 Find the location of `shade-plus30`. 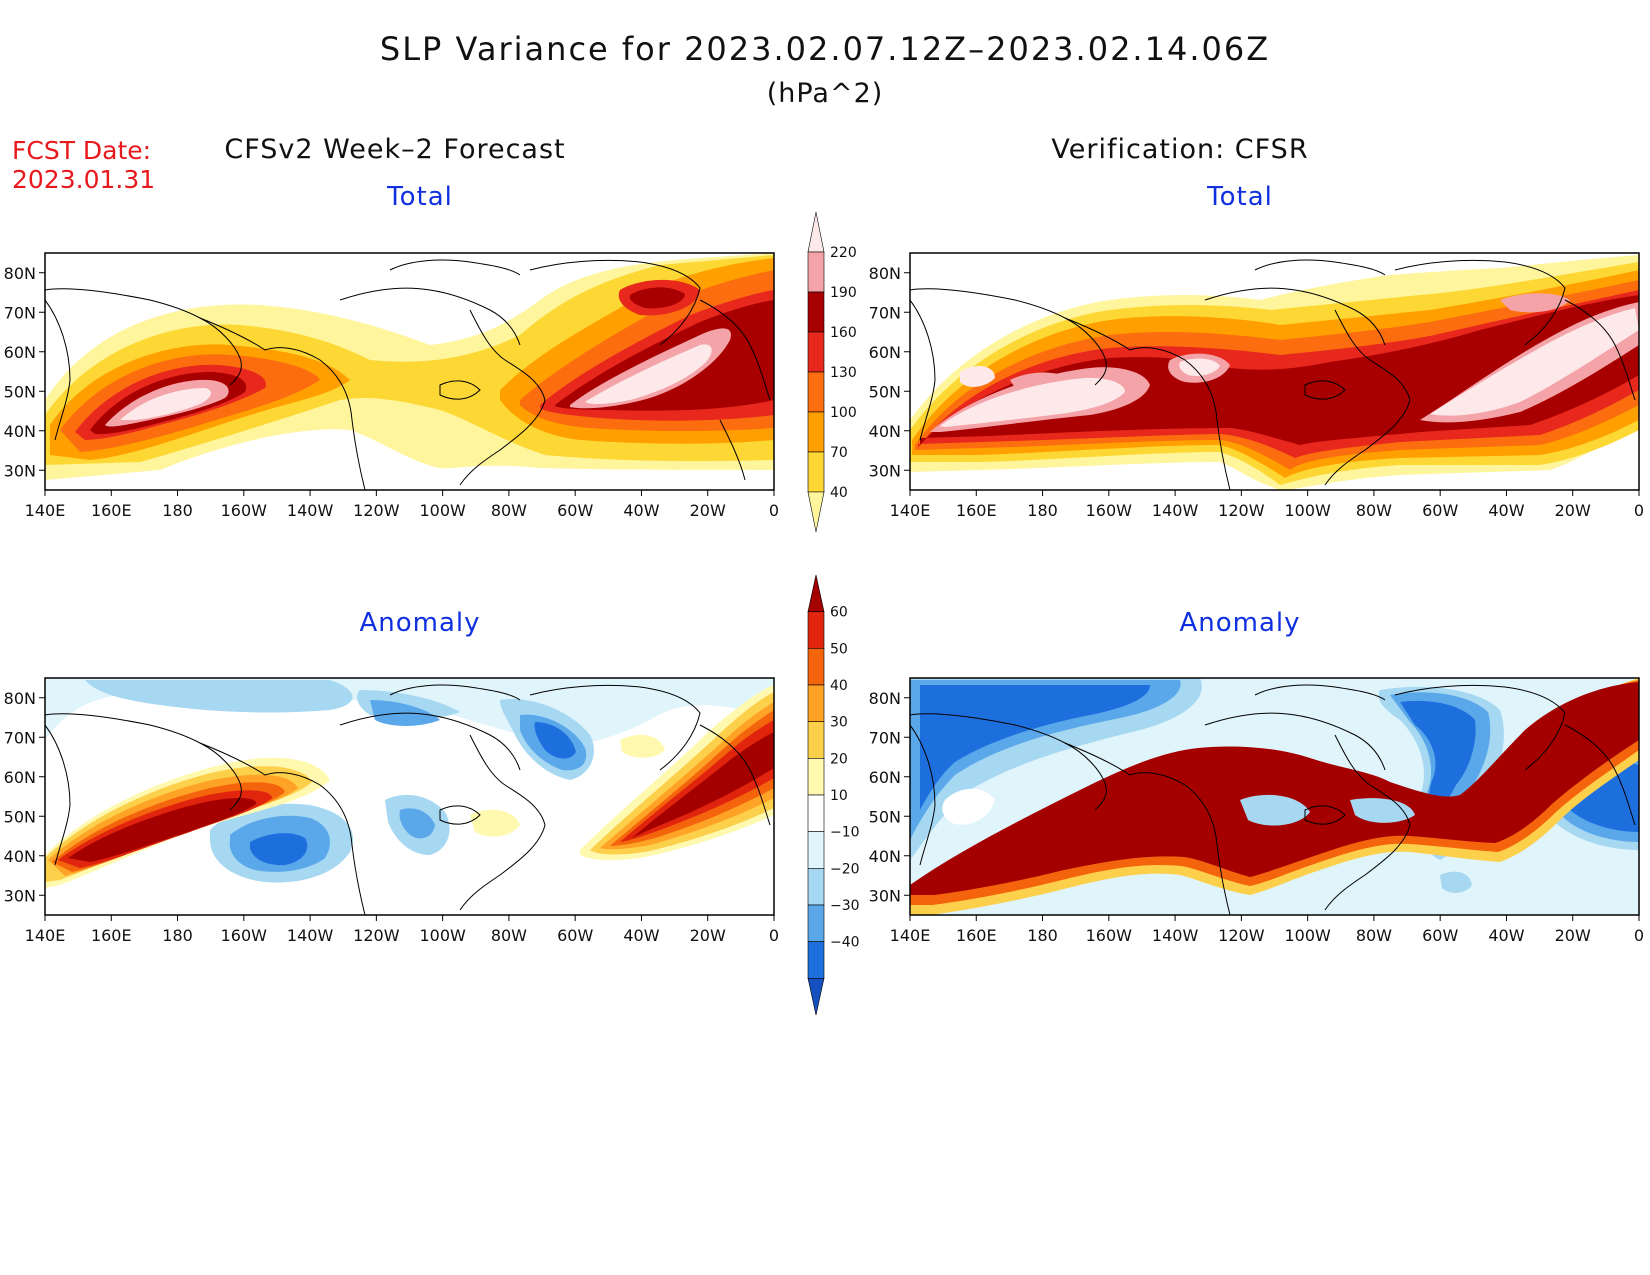

shade-plus30 is located at coordinates (411, 789).